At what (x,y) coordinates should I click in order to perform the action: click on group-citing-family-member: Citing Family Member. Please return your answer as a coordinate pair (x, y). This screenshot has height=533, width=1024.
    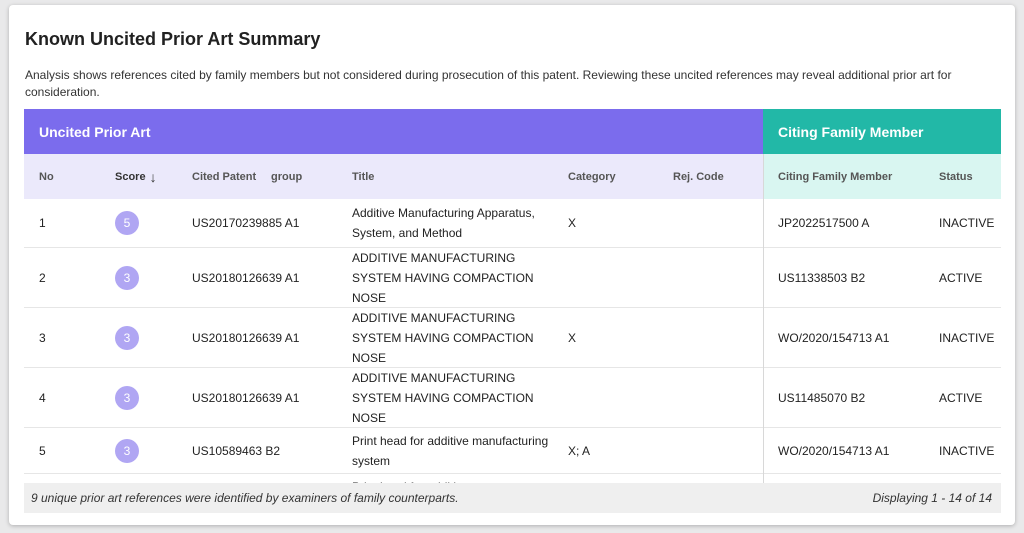
    Looking at the image, I should click on (882, 131).